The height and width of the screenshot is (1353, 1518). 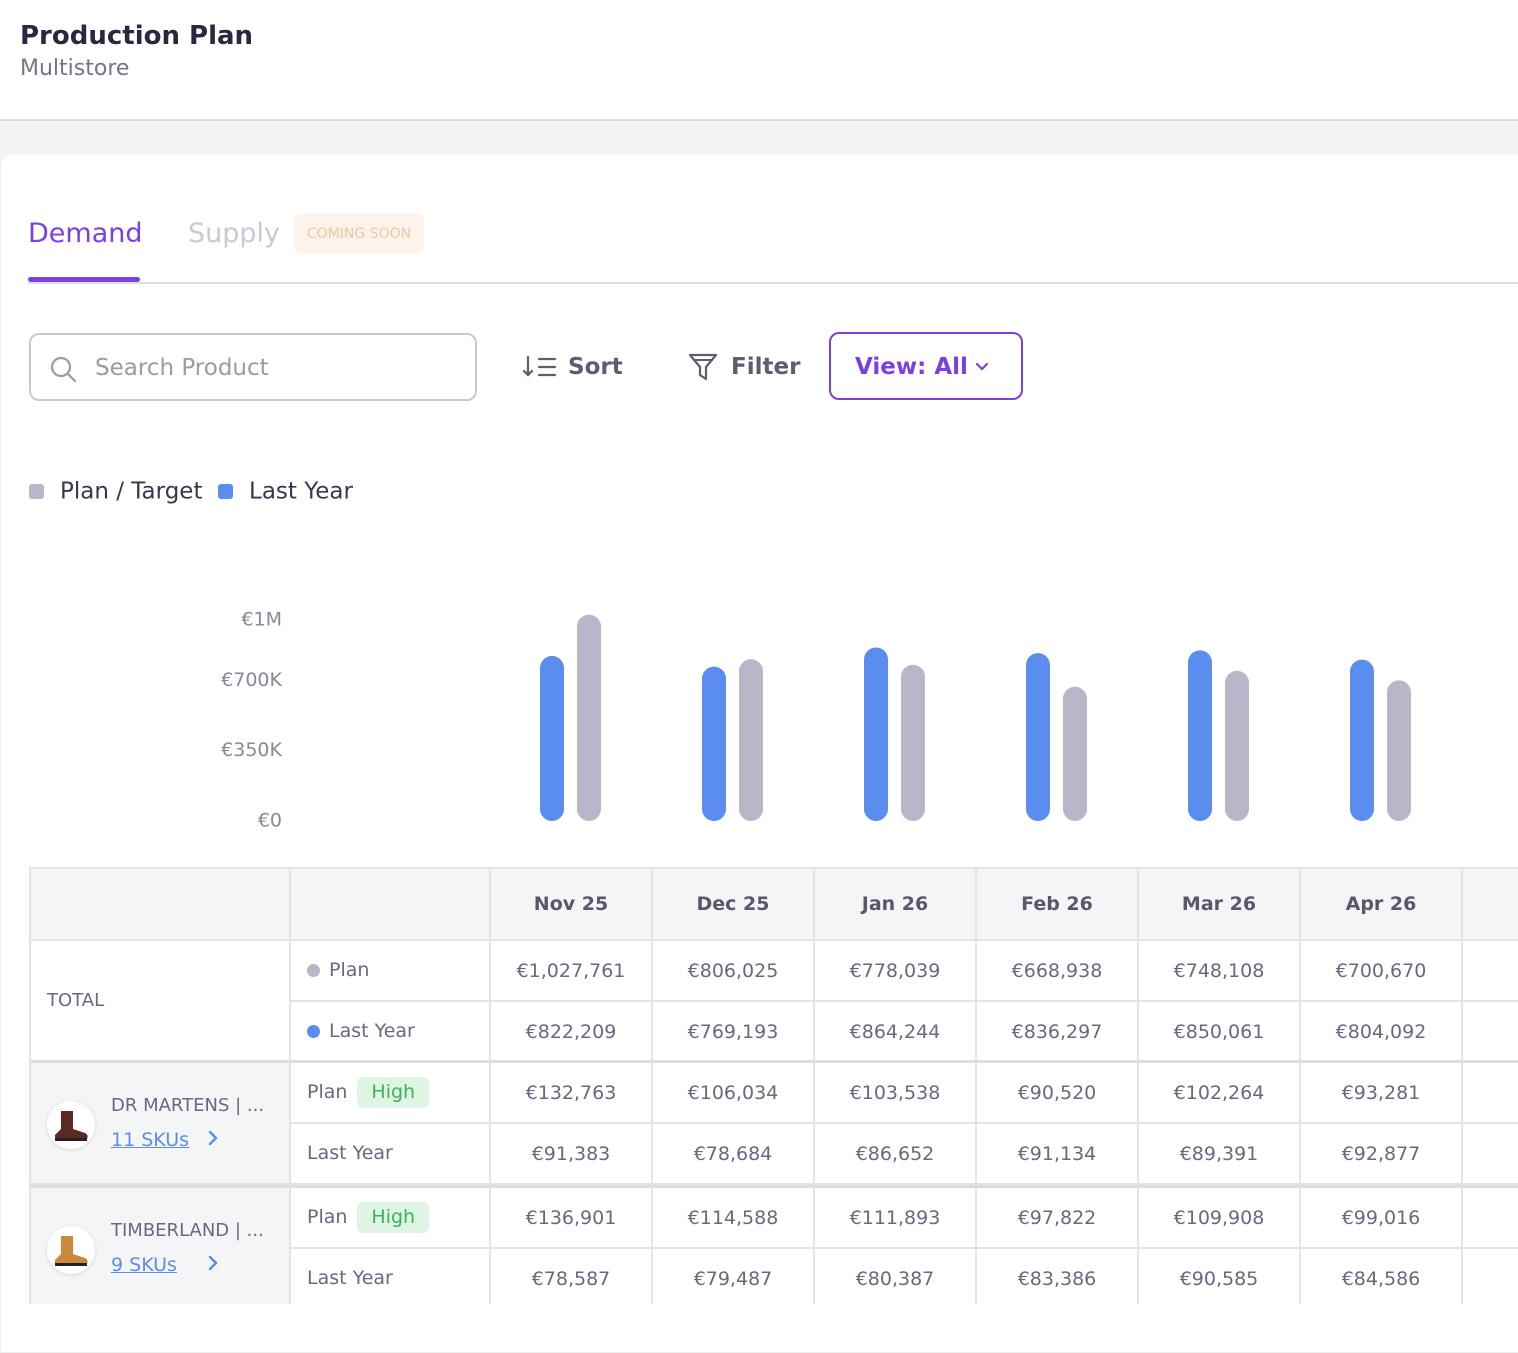 I want to click on value-cell: €804,092, so click(x=1382, y=1032).